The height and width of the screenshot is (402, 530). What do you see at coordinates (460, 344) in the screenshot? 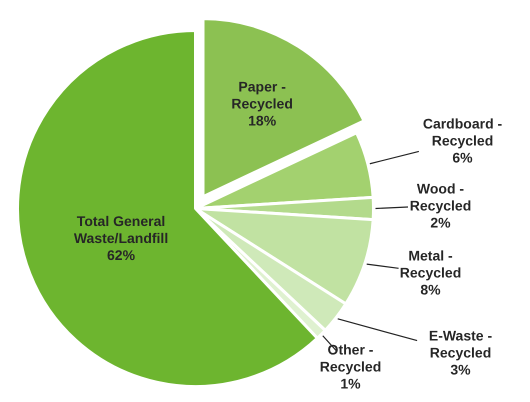
I see `slice-label: E-Waste - Recycled` at bounding box center [460, 344].